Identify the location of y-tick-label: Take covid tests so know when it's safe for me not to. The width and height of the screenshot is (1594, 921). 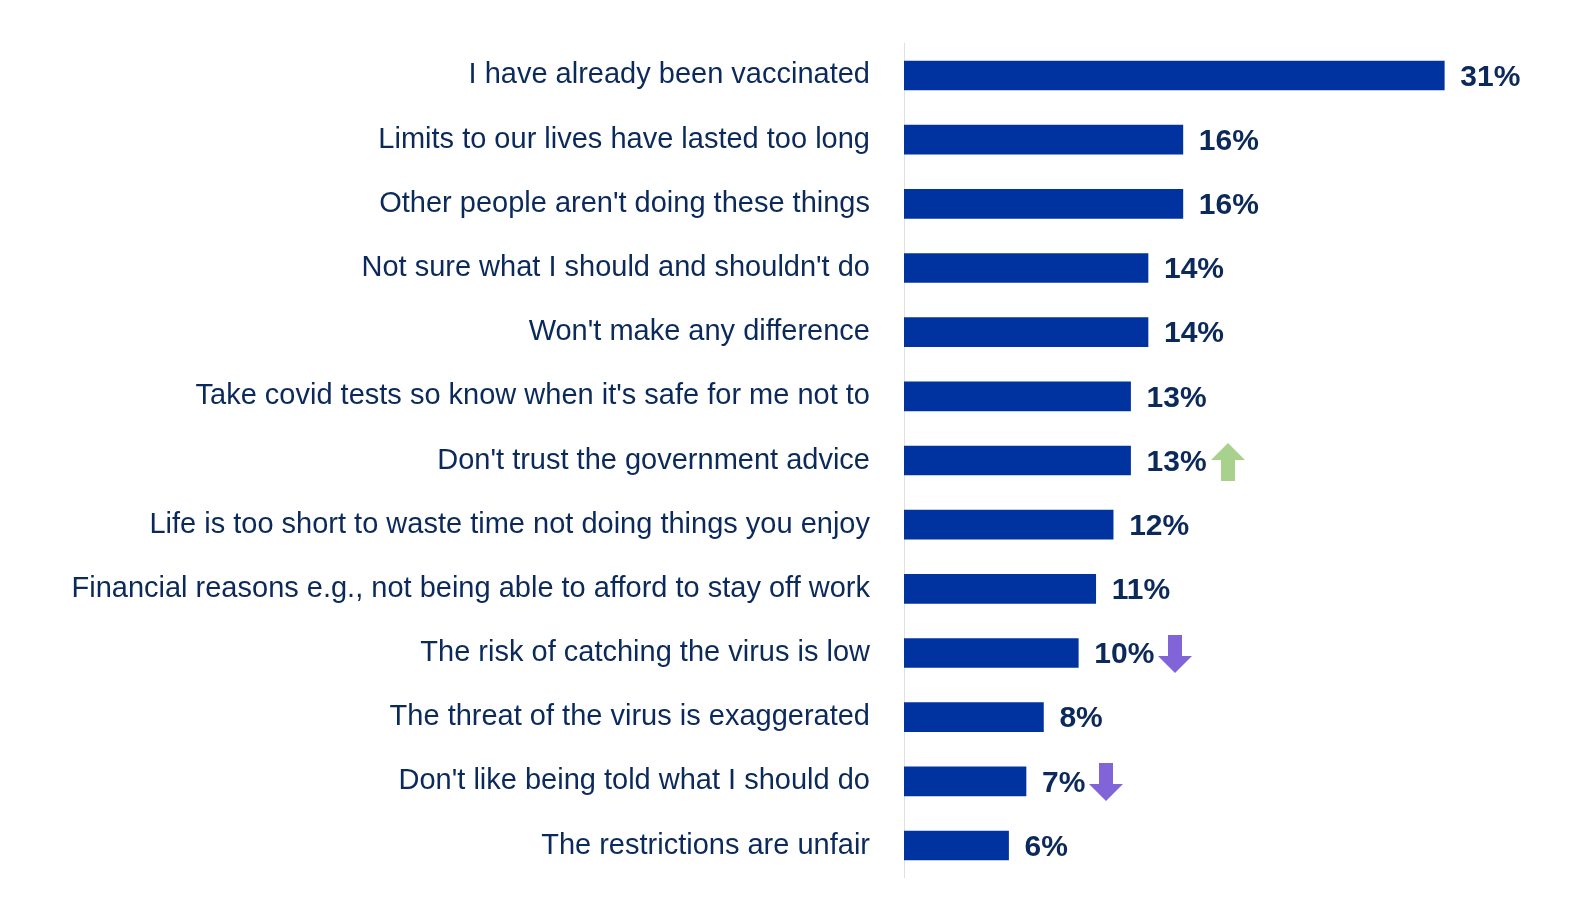
(532, 394).